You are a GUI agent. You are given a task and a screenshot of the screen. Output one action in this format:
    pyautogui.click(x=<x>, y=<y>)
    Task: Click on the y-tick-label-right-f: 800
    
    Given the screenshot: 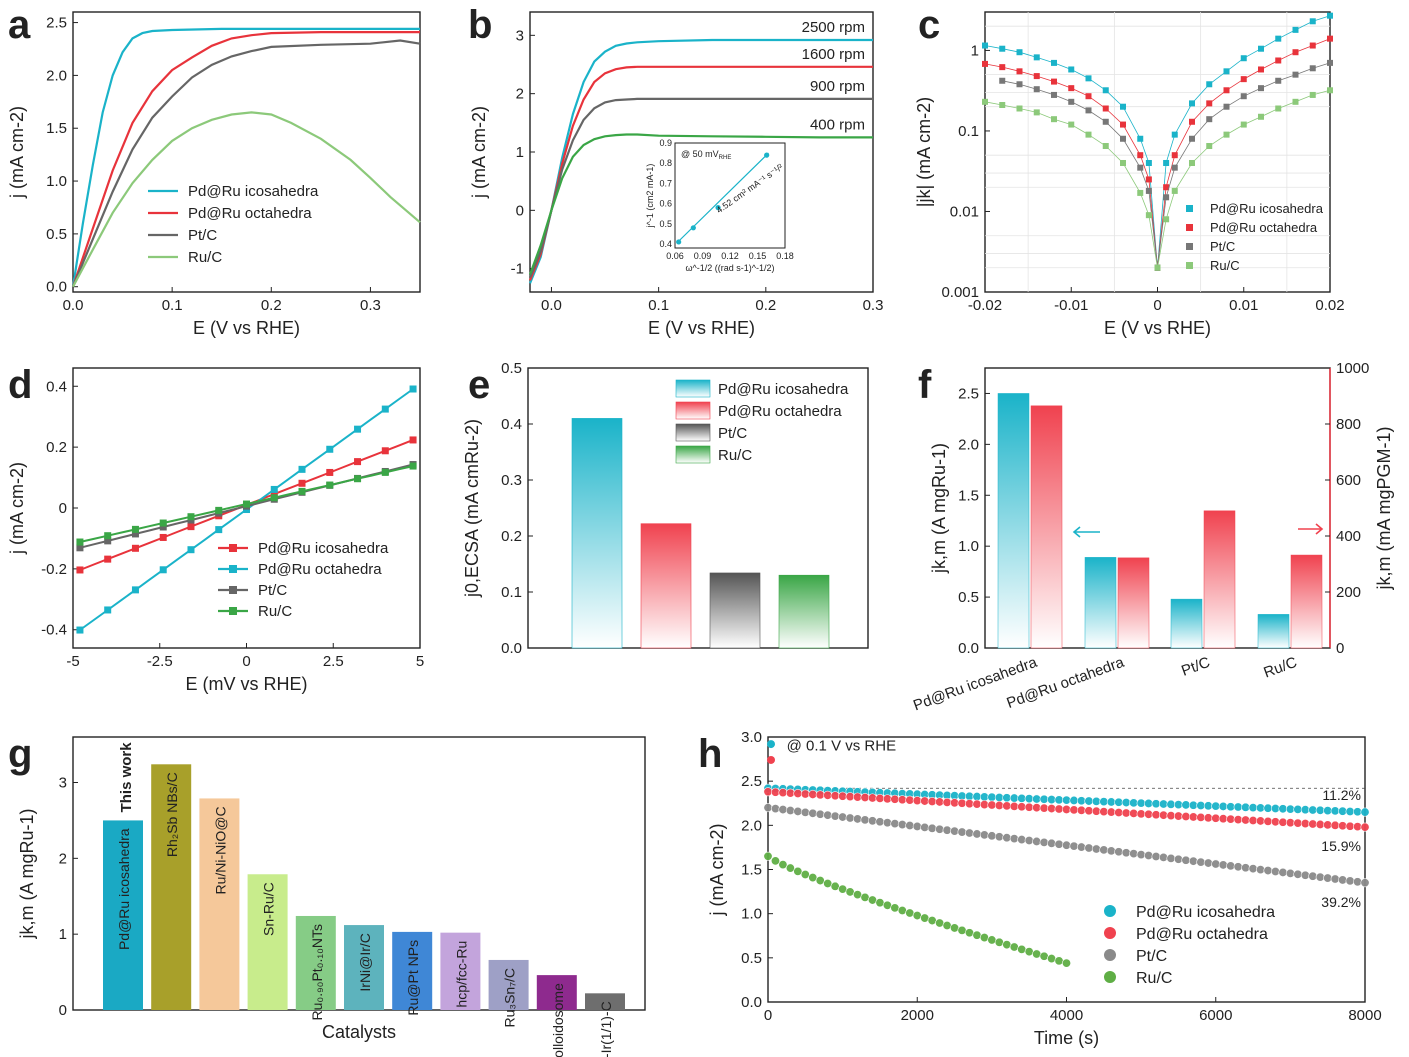 What is the action you would take?
    pyautogui.click(x=1348, y=424)
    